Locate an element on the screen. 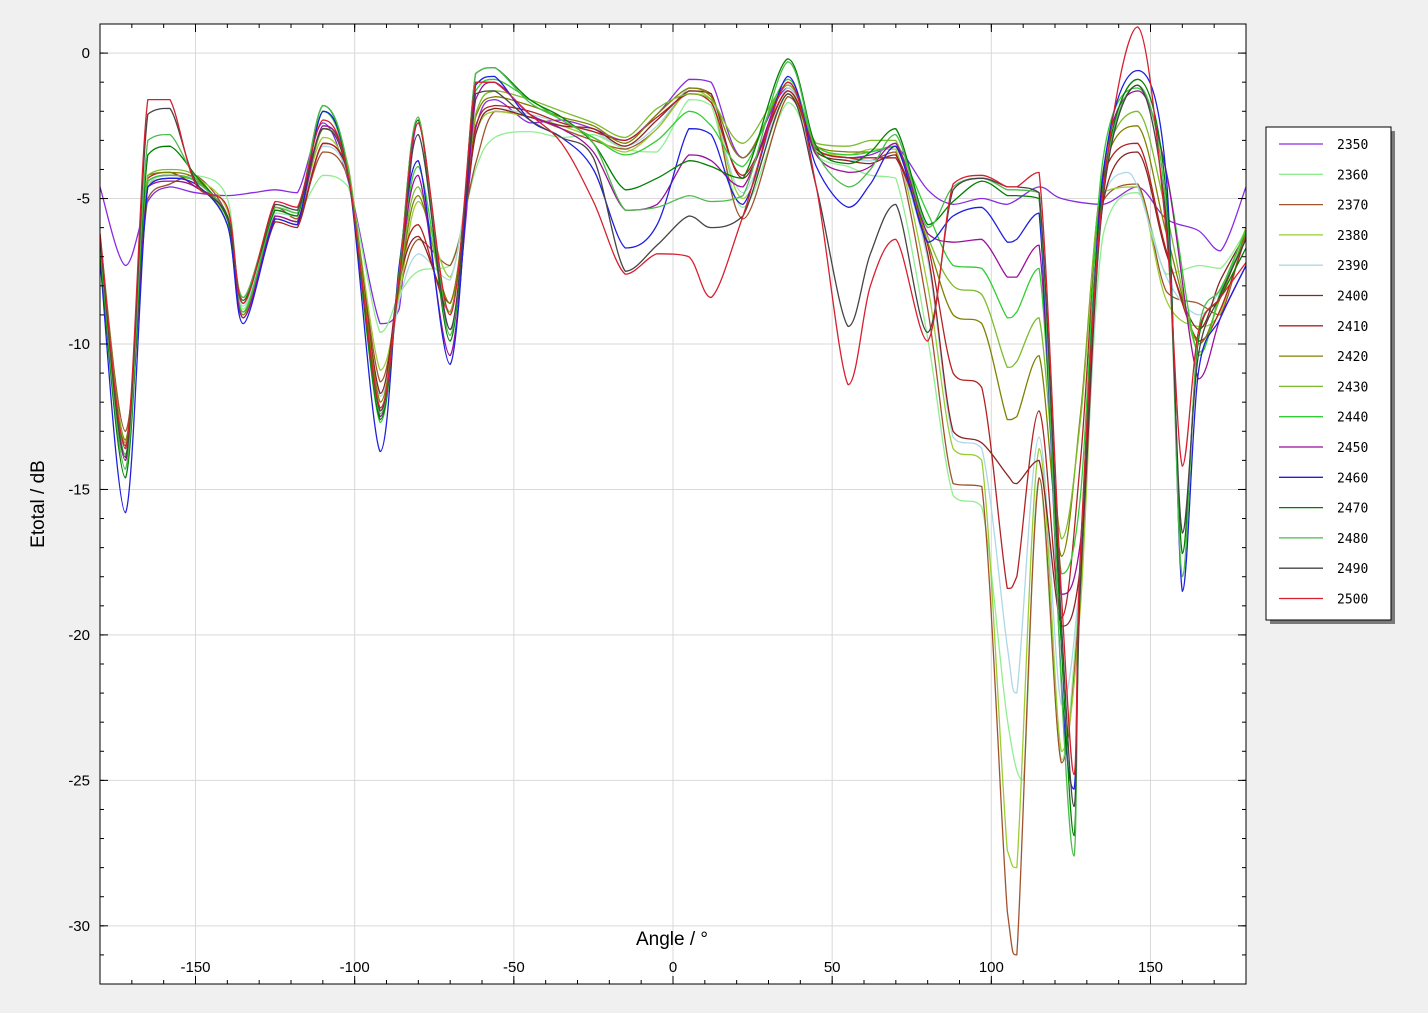  legend-label: 2500 is located at coordinates (1352, 600).